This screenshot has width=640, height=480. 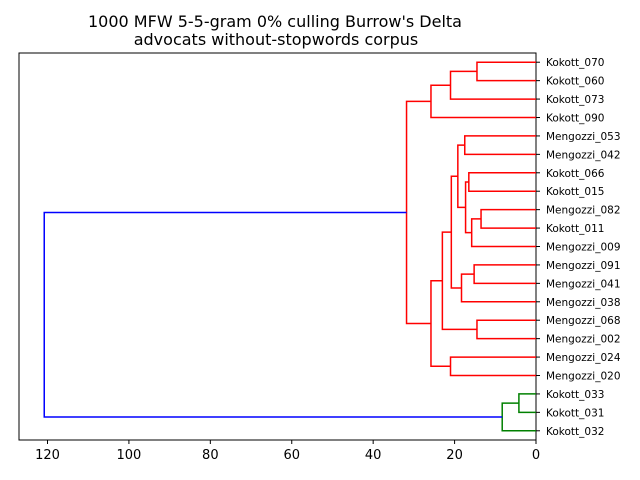 What do you see at coordinates (583, 248) in the screenshot?
I see `leaf-label: Mengozzi_009` at bounding box center [583, 248].